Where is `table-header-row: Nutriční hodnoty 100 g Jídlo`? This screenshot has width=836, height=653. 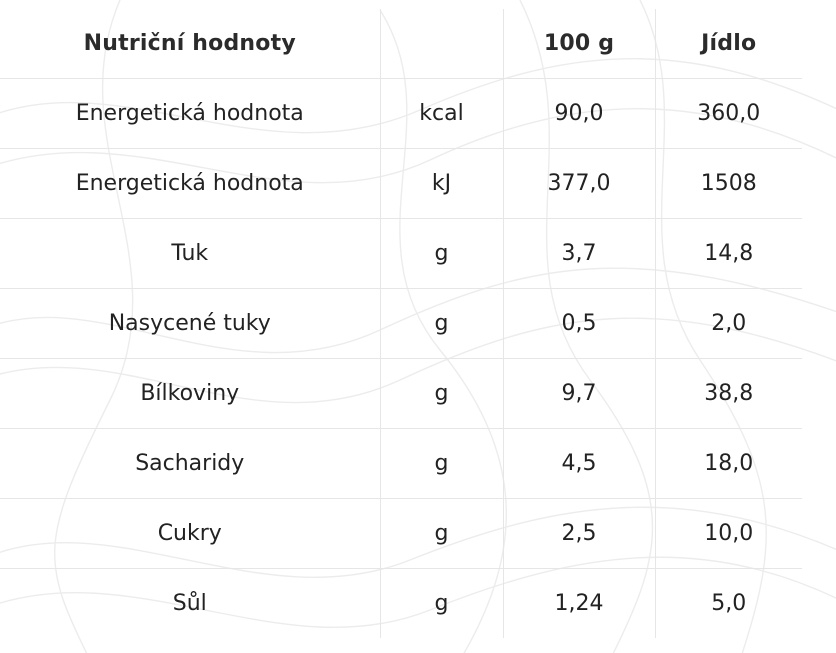 table-header-row: Nutriční hodnoty 100 g Jídlo is located at coordinates (401, 43).